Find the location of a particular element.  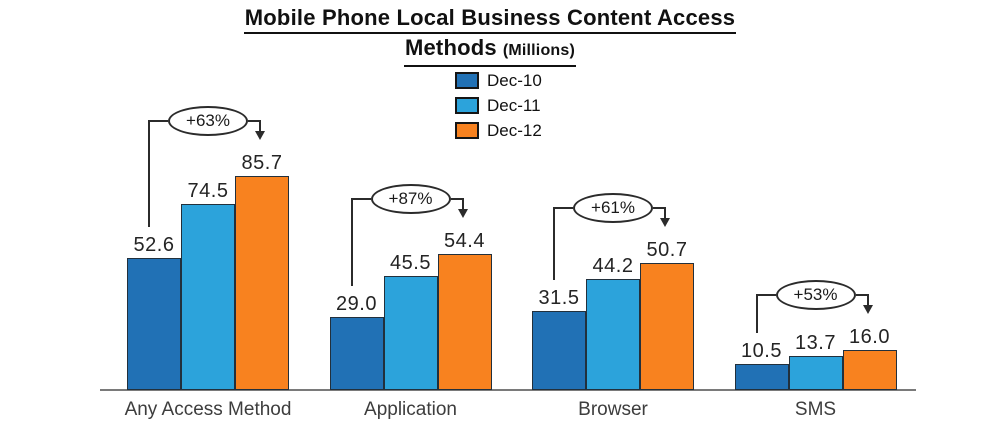

chart-title-line2: Methods (Millions) is located at coordinates (490, 50).